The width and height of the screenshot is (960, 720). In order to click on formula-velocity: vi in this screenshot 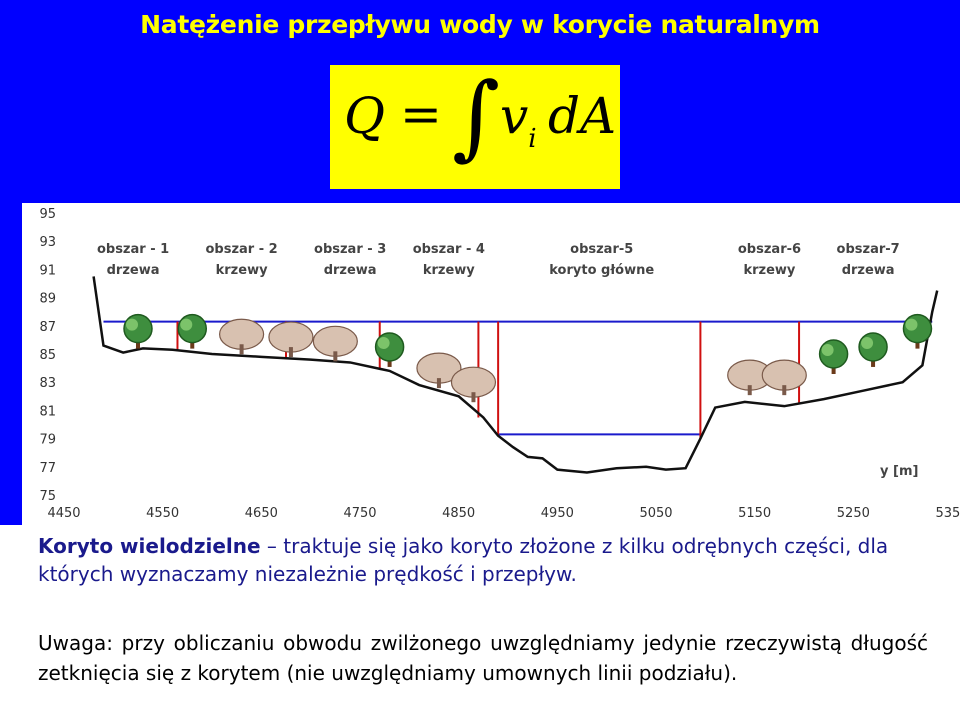, I will do `click(518, 120)`.